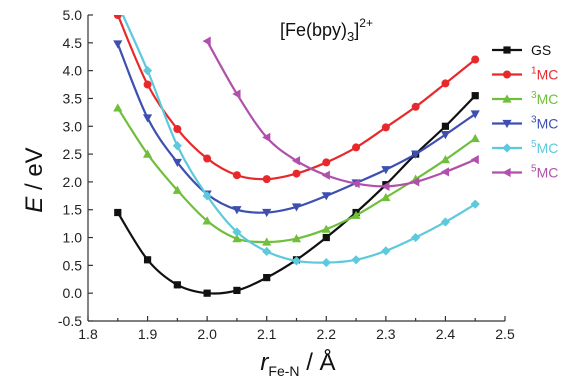 This screenshot has height=384, width=582. I want to click on x-tick-label: 1.9, so click(148, 334).